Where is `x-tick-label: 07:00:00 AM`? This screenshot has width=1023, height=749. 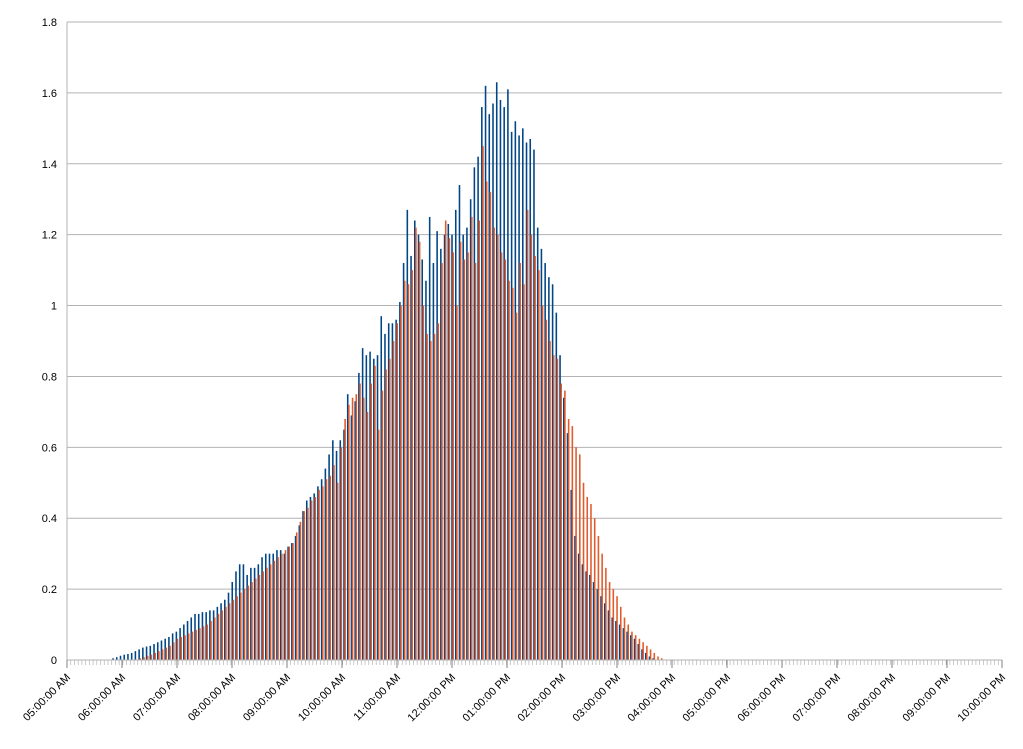 x-tick-label: 07:00:00 AM is located at coordinates (157, 698).